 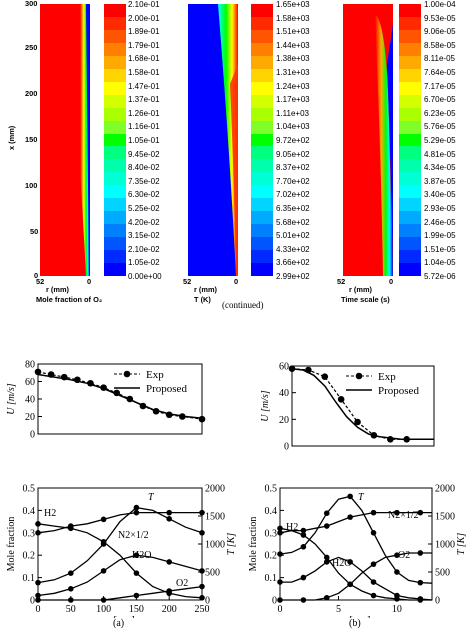 I want to click on y-tick: 150, so click(x=31, y=139).